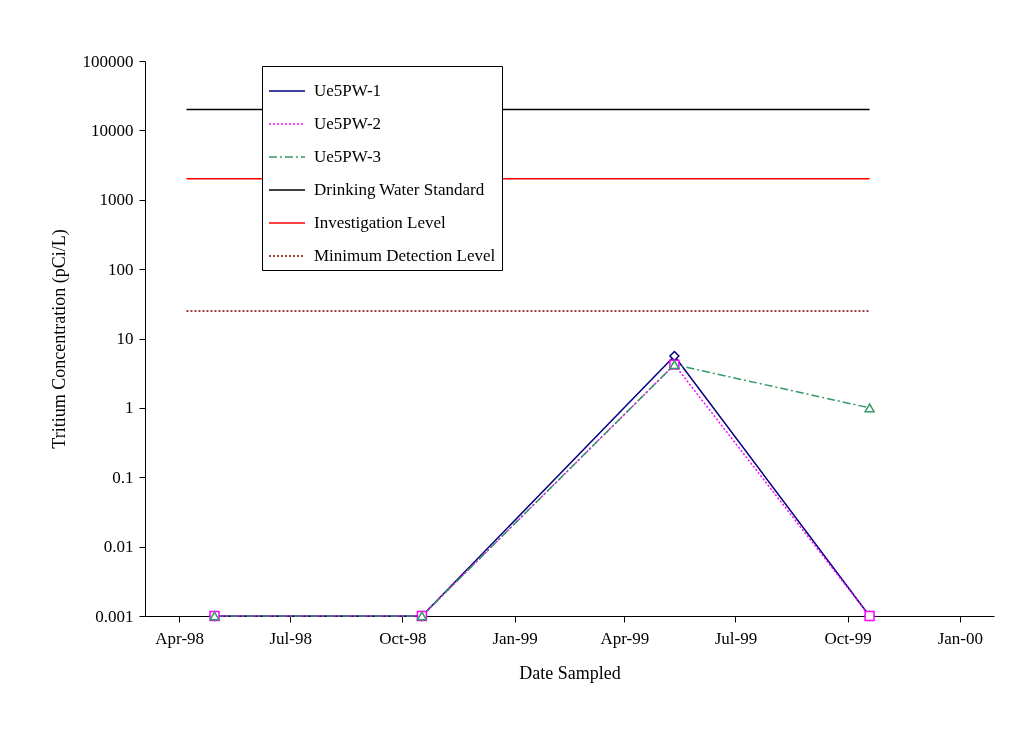 This screenshot has height=751, width=1036. What do you see at coordinates (515, 638) in the screenshot?
I see `x-tick-label: Jan-99` at bounding box center [515, 638].